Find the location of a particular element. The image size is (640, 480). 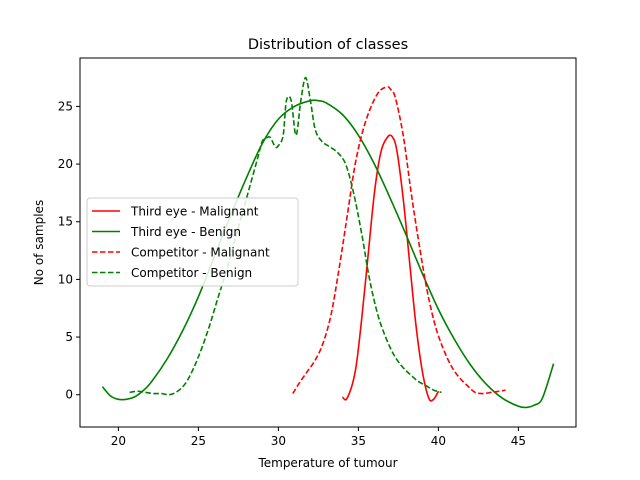

legend-label-3: Competitor - Malignant is located at coordinates (200, 253).